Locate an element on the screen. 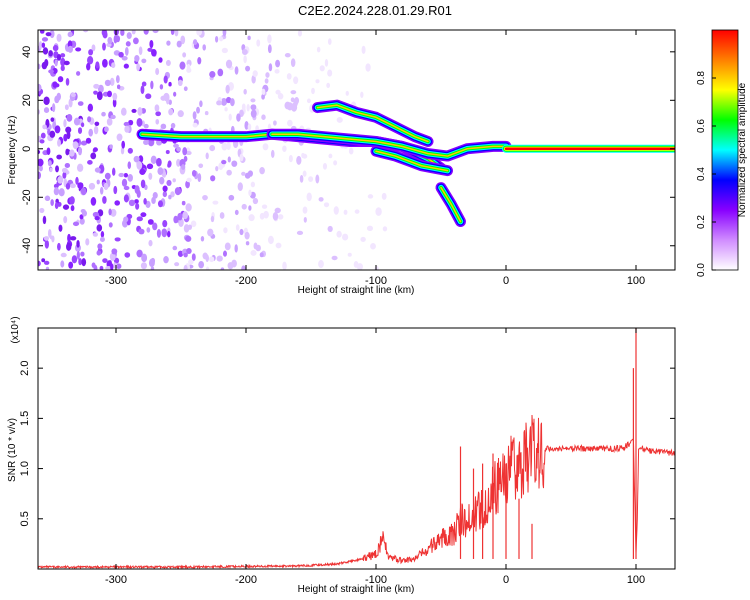  y-tick-label: 0 is located at coordinates (27, 149).